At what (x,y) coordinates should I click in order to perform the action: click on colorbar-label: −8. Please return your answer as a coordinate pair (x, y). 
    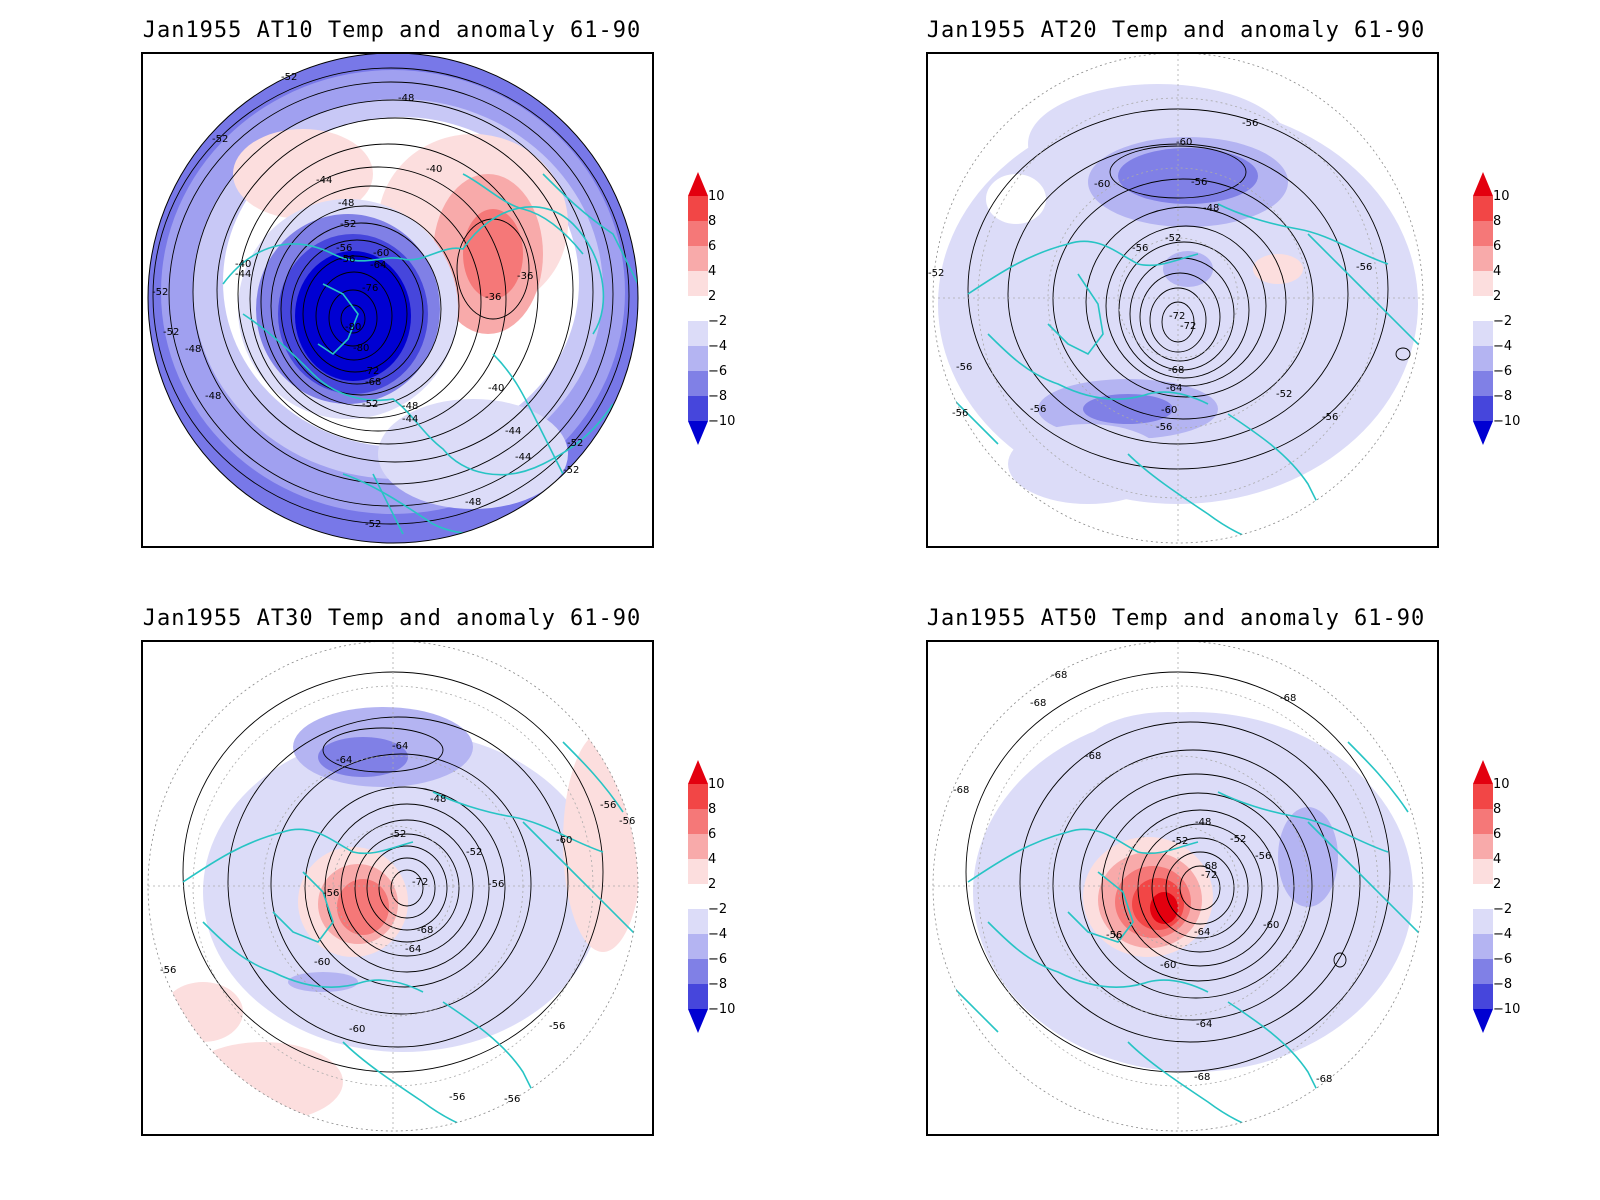
    Looking at the image, I should click on (718, 396).